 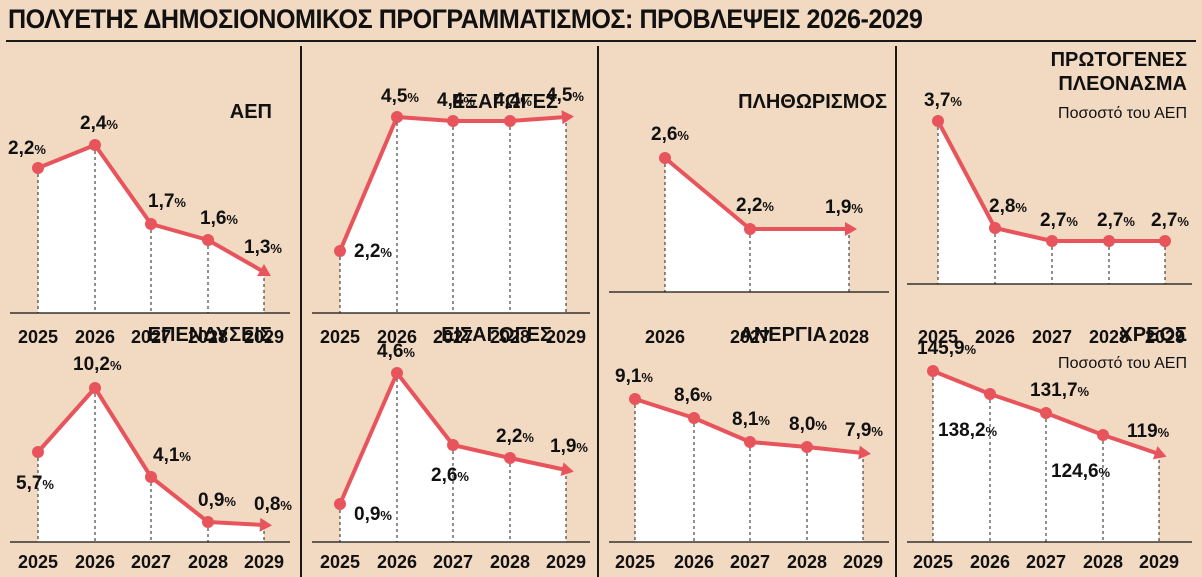 What do you see at coordinates (1081, 471) in the screenshot?
I see `data-label: 124,6%` at bounding box center [1081, 471].